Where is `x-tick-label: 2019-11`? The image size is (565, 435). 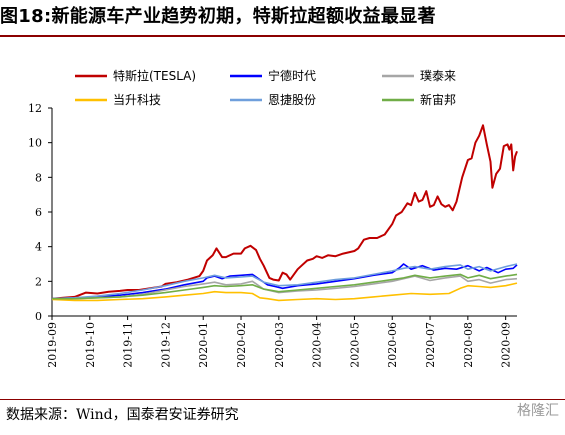 x-tick-label: 2019-11 is located at coordinates (128, 345).